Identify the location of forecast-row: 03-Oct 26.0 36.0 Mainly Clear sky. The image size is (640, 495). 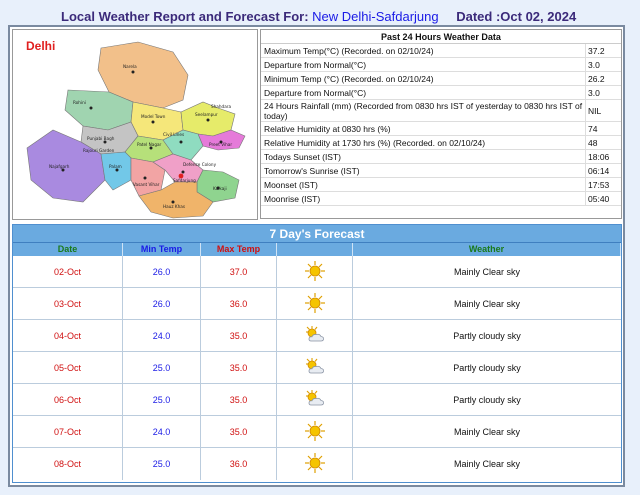
(317, 304).